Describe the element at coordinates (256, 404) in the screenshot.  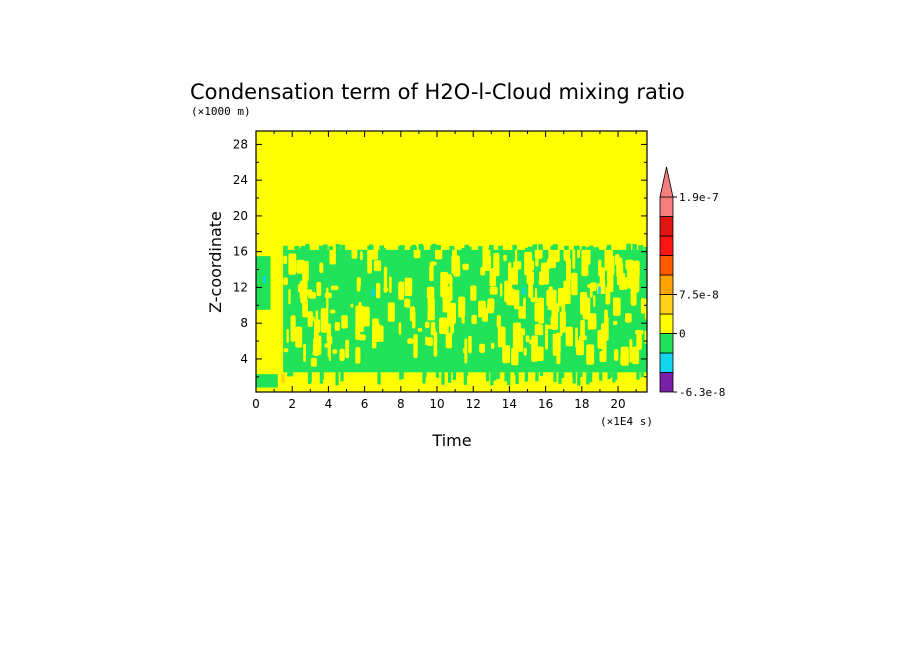
I see `x-tick-label: 0` at that location.